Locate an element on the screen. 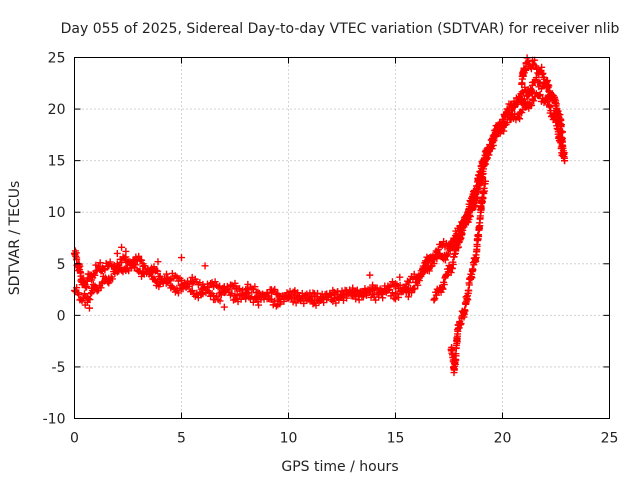 Image resolution: width=640 pixels, height=480 pixels. y-tick-label: 20 is located at coordinates (57, 110).